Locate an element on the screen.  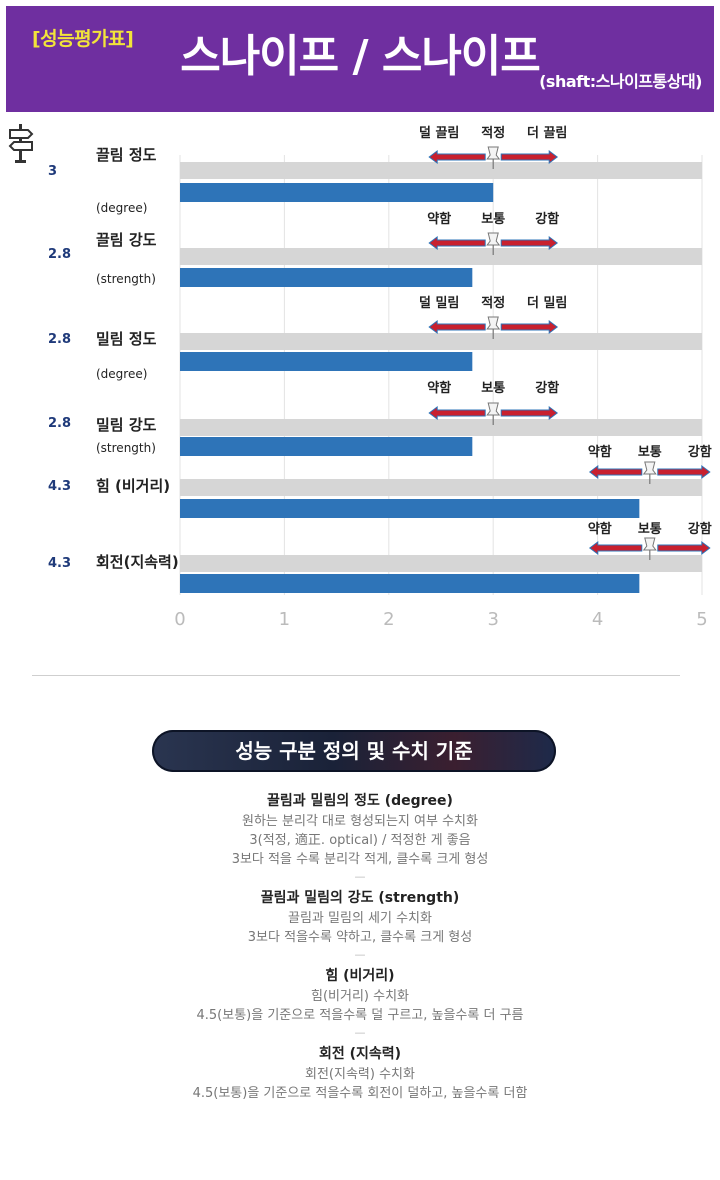
definition-line: 3보다 적을 수록 분리각 적게, 클수록 크게 형성 is located at coordinates (360, 859).